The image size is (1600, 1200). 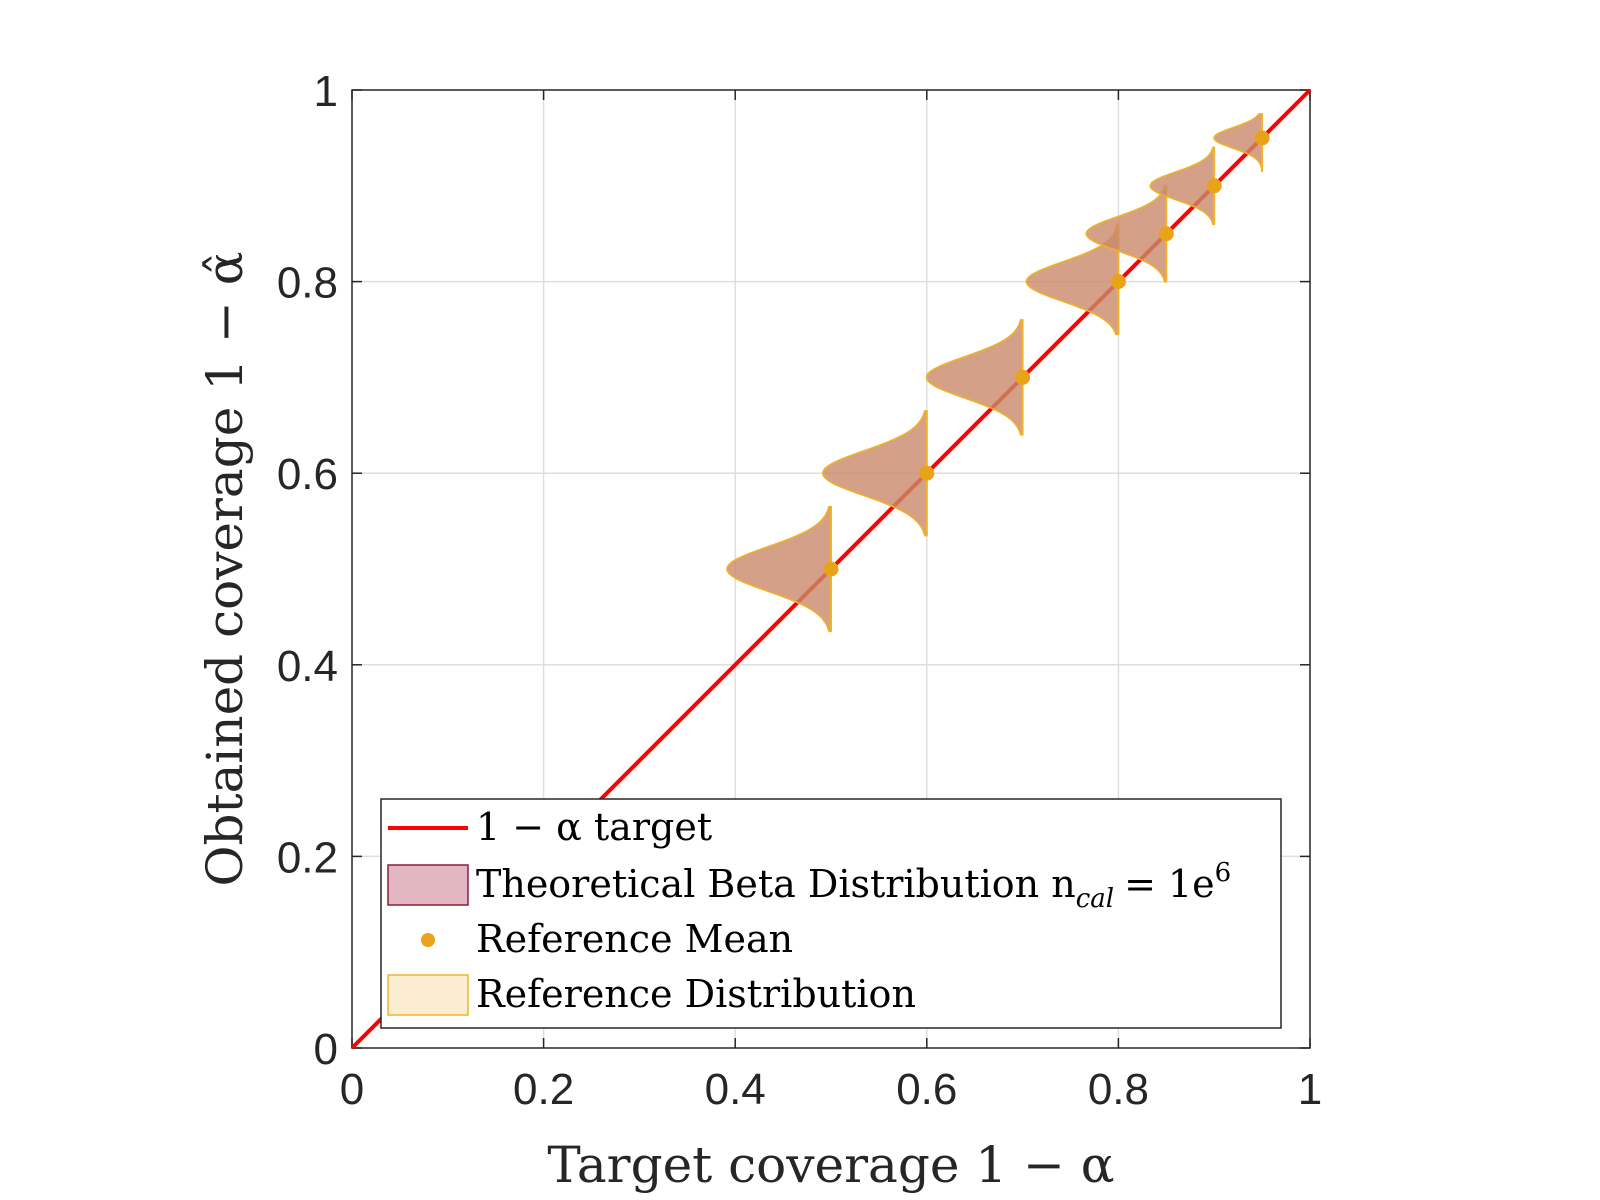 What do you see at coordinates (735, 1089) in the screenshot?
I see `x-tick-label: 0.4` at bounding box center [735, 1089].